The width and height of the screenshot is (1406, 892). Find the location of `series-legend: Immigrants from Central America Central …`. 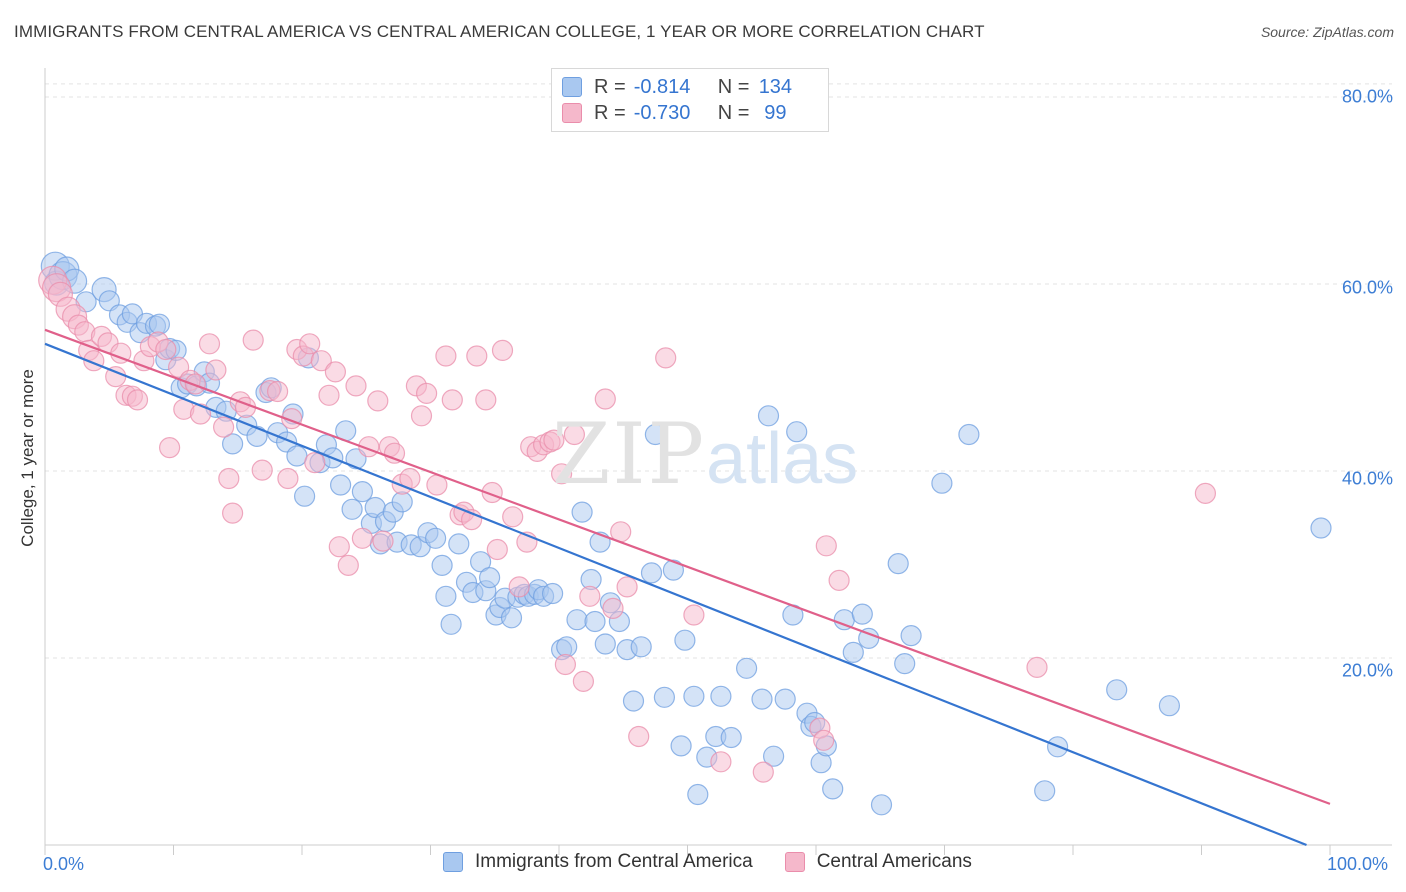

series-legend: Immigrants from Central America Central … is located at coordinates (723, 862).